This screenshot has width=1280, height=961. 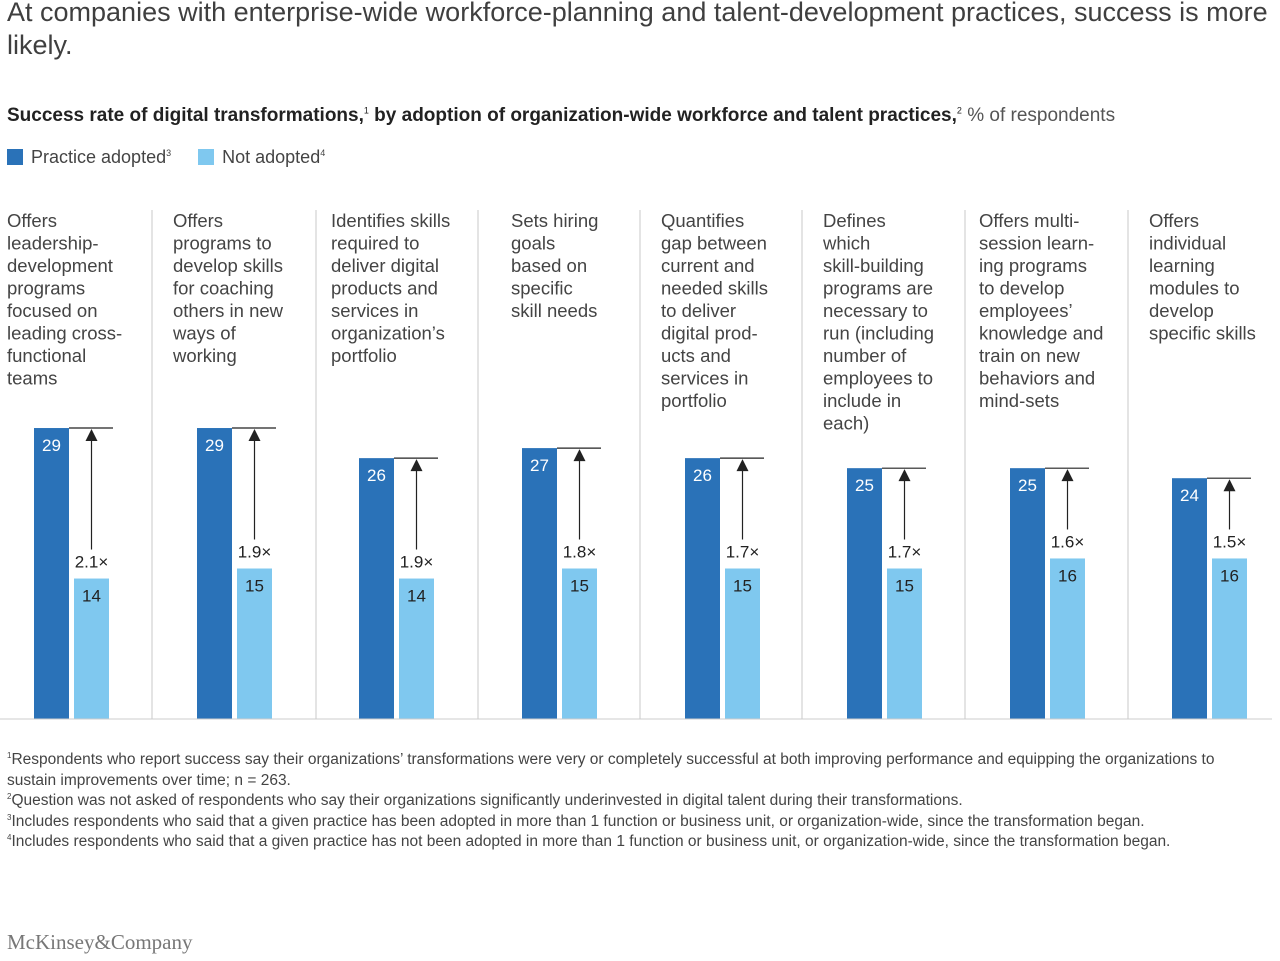 What do you see at coordinates (1187, 243) in the screenshot?
I see `category-label-line: individual` at bounding box center [1187, 243].